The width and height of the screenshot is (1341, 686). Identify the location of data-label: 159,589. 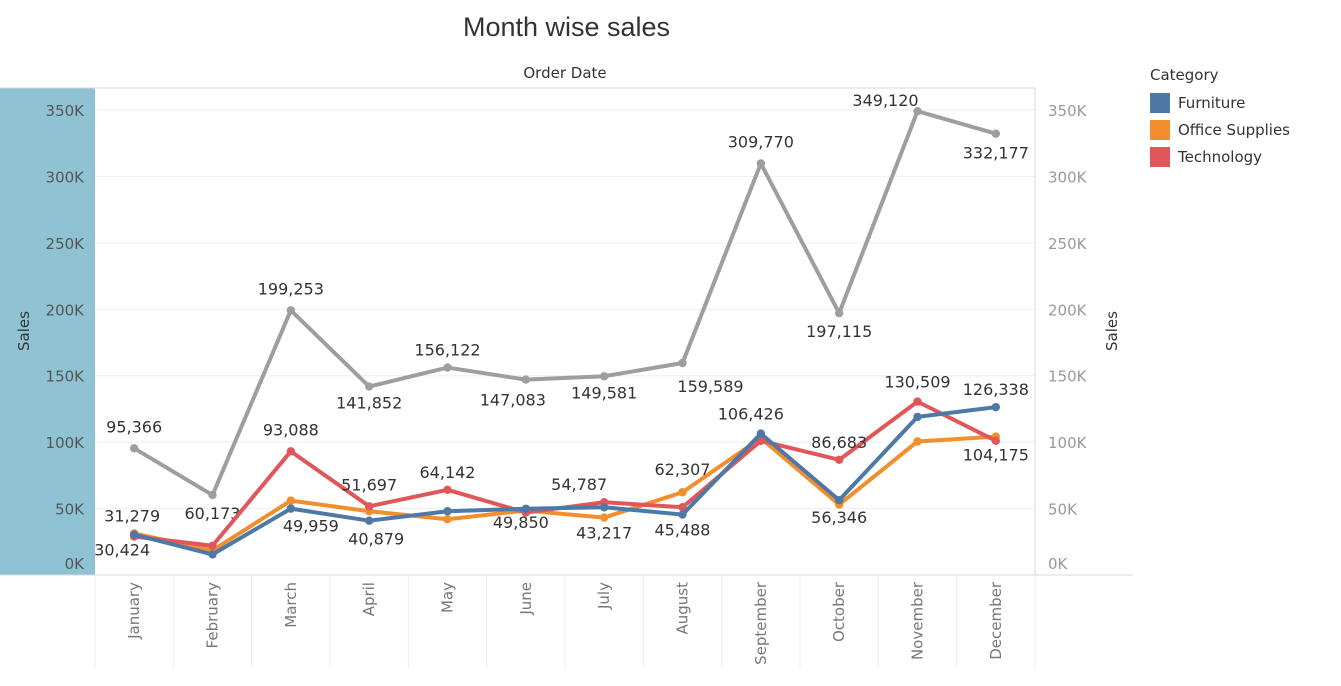
(710, 386).